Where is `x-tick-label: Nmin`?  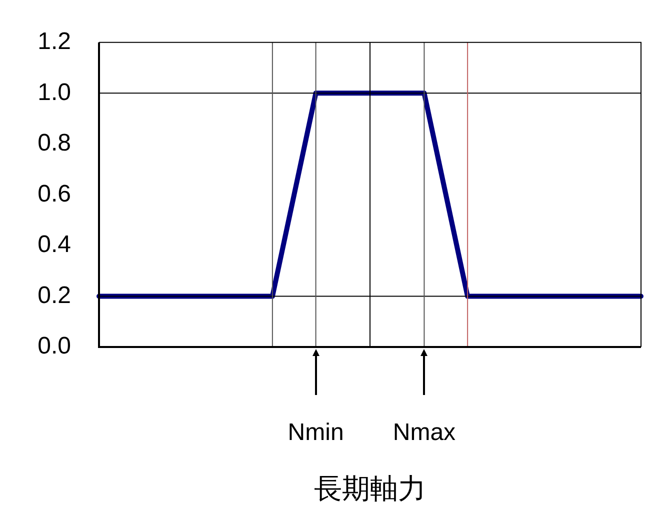 x-tick-label: Nmin is located at coordinates (316, 432).